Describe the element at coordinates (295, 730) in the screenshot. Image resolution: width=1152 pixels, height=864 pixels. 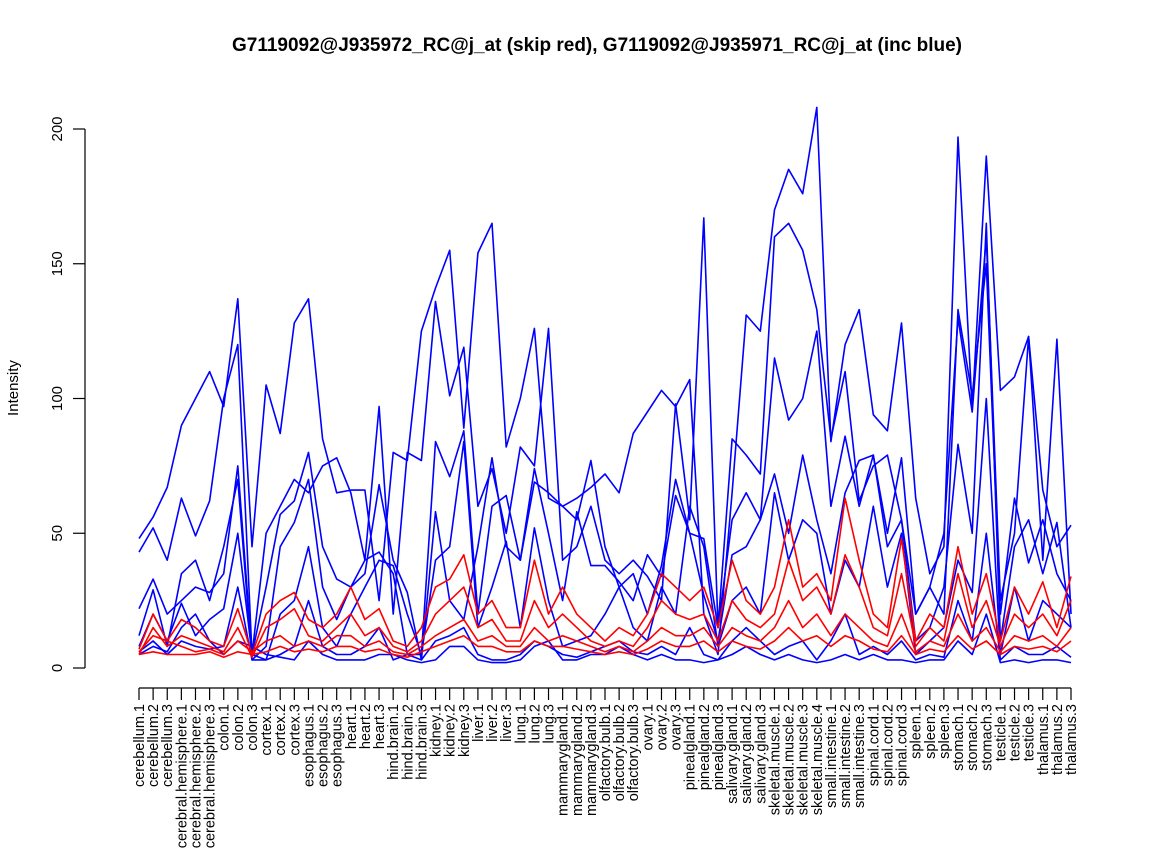
I see `x-tick-label: cortex.3` at that location.